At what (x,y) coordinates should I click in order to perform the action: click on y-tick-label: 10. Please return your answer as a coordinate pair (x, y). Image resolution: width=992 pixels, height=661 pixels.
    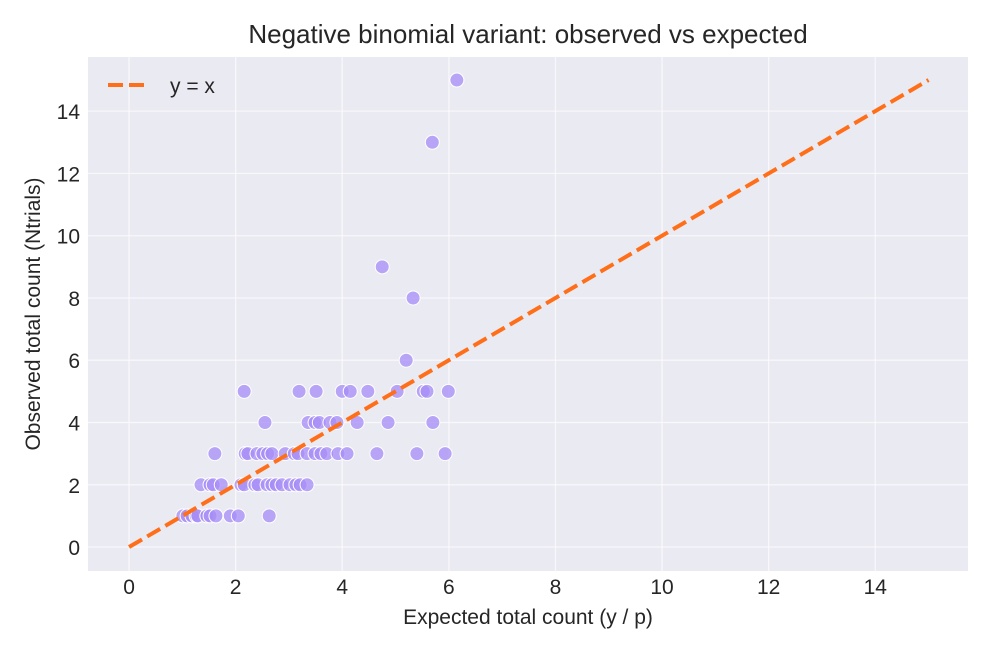
    Looking at the image, I should click on (68, 237).